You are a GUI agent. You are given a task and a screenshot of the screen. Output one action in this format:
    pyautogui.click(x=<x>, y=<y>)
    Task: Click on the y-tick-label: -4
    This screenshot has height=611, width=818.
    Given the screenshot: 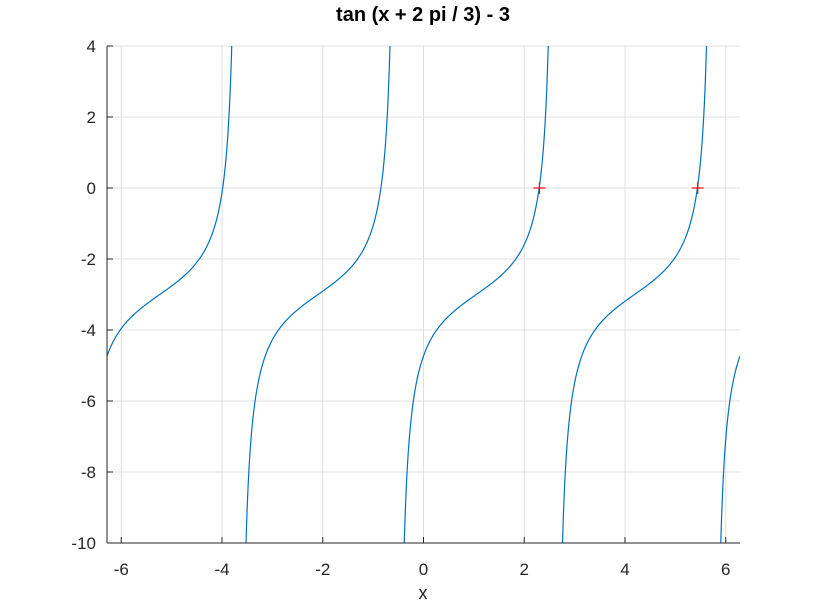 What is the action you would take?
    pyautogui.click(x=88, y=330)
    